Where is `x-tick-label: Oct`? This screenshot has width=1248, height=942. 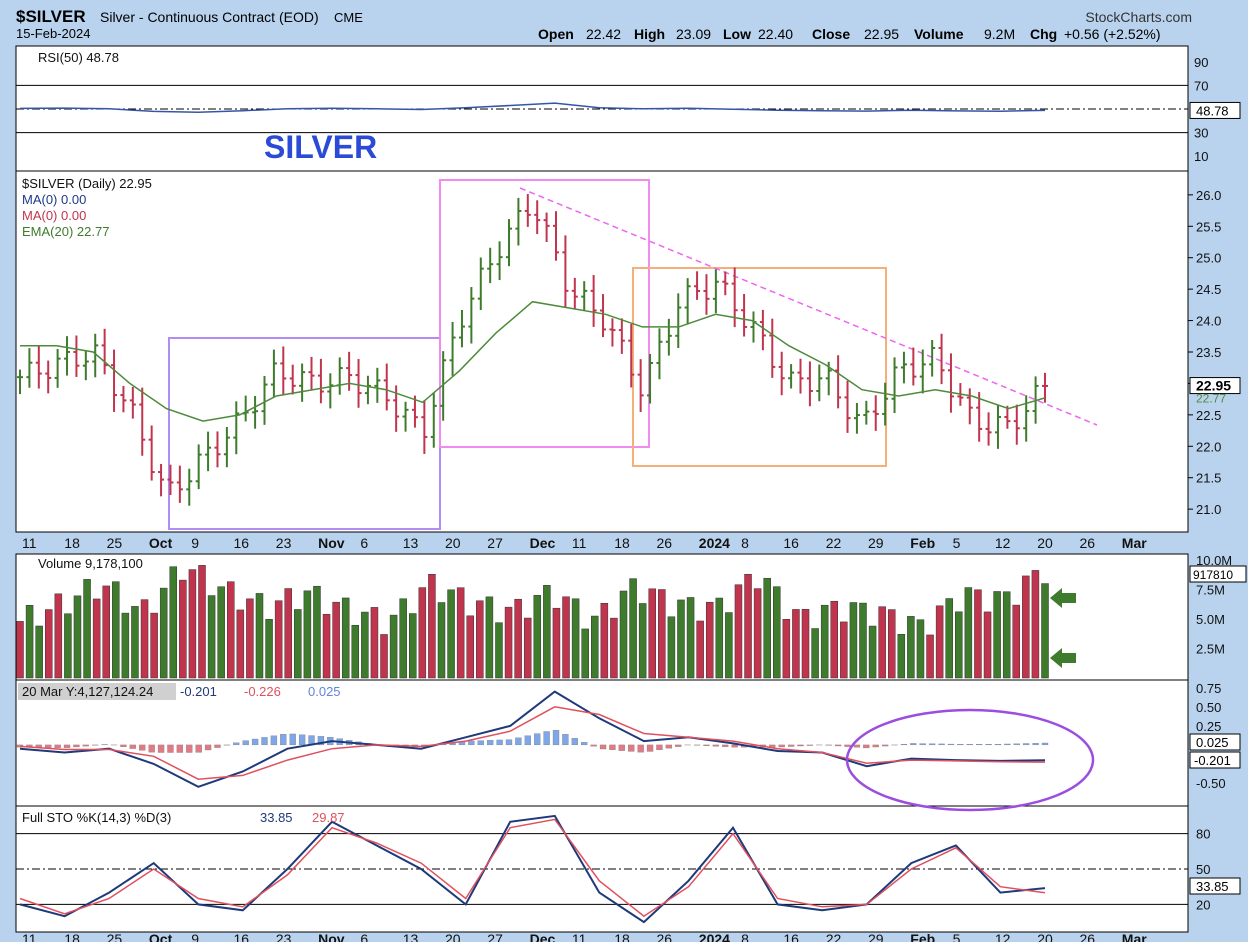 x-tick-label: Oct is located at coordinates (161, 543).